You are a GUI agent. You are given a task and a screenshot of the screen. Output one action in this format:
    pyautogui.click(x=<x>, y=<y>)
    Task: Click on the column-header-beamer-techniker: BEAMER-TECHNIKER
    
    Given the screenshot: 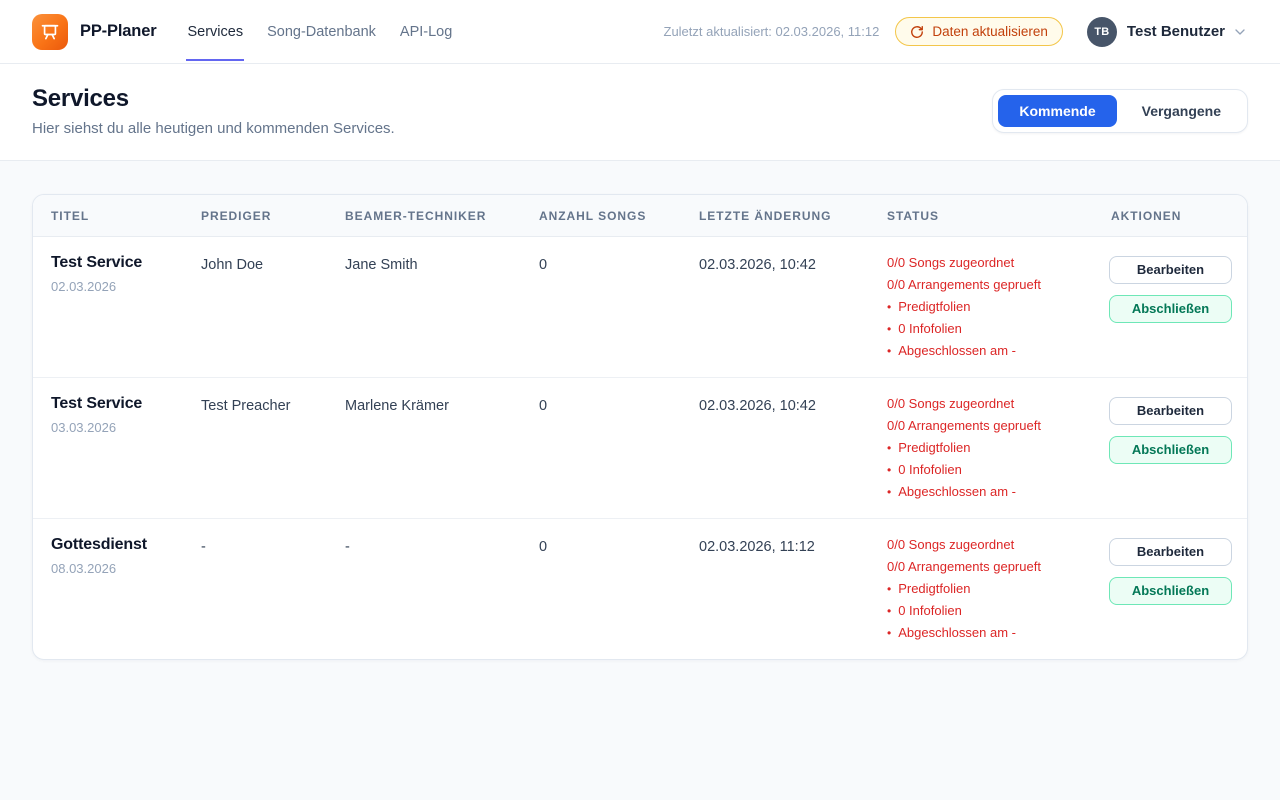 What is the action you would take?
    pyautogui.click(x=416, y=216)
    